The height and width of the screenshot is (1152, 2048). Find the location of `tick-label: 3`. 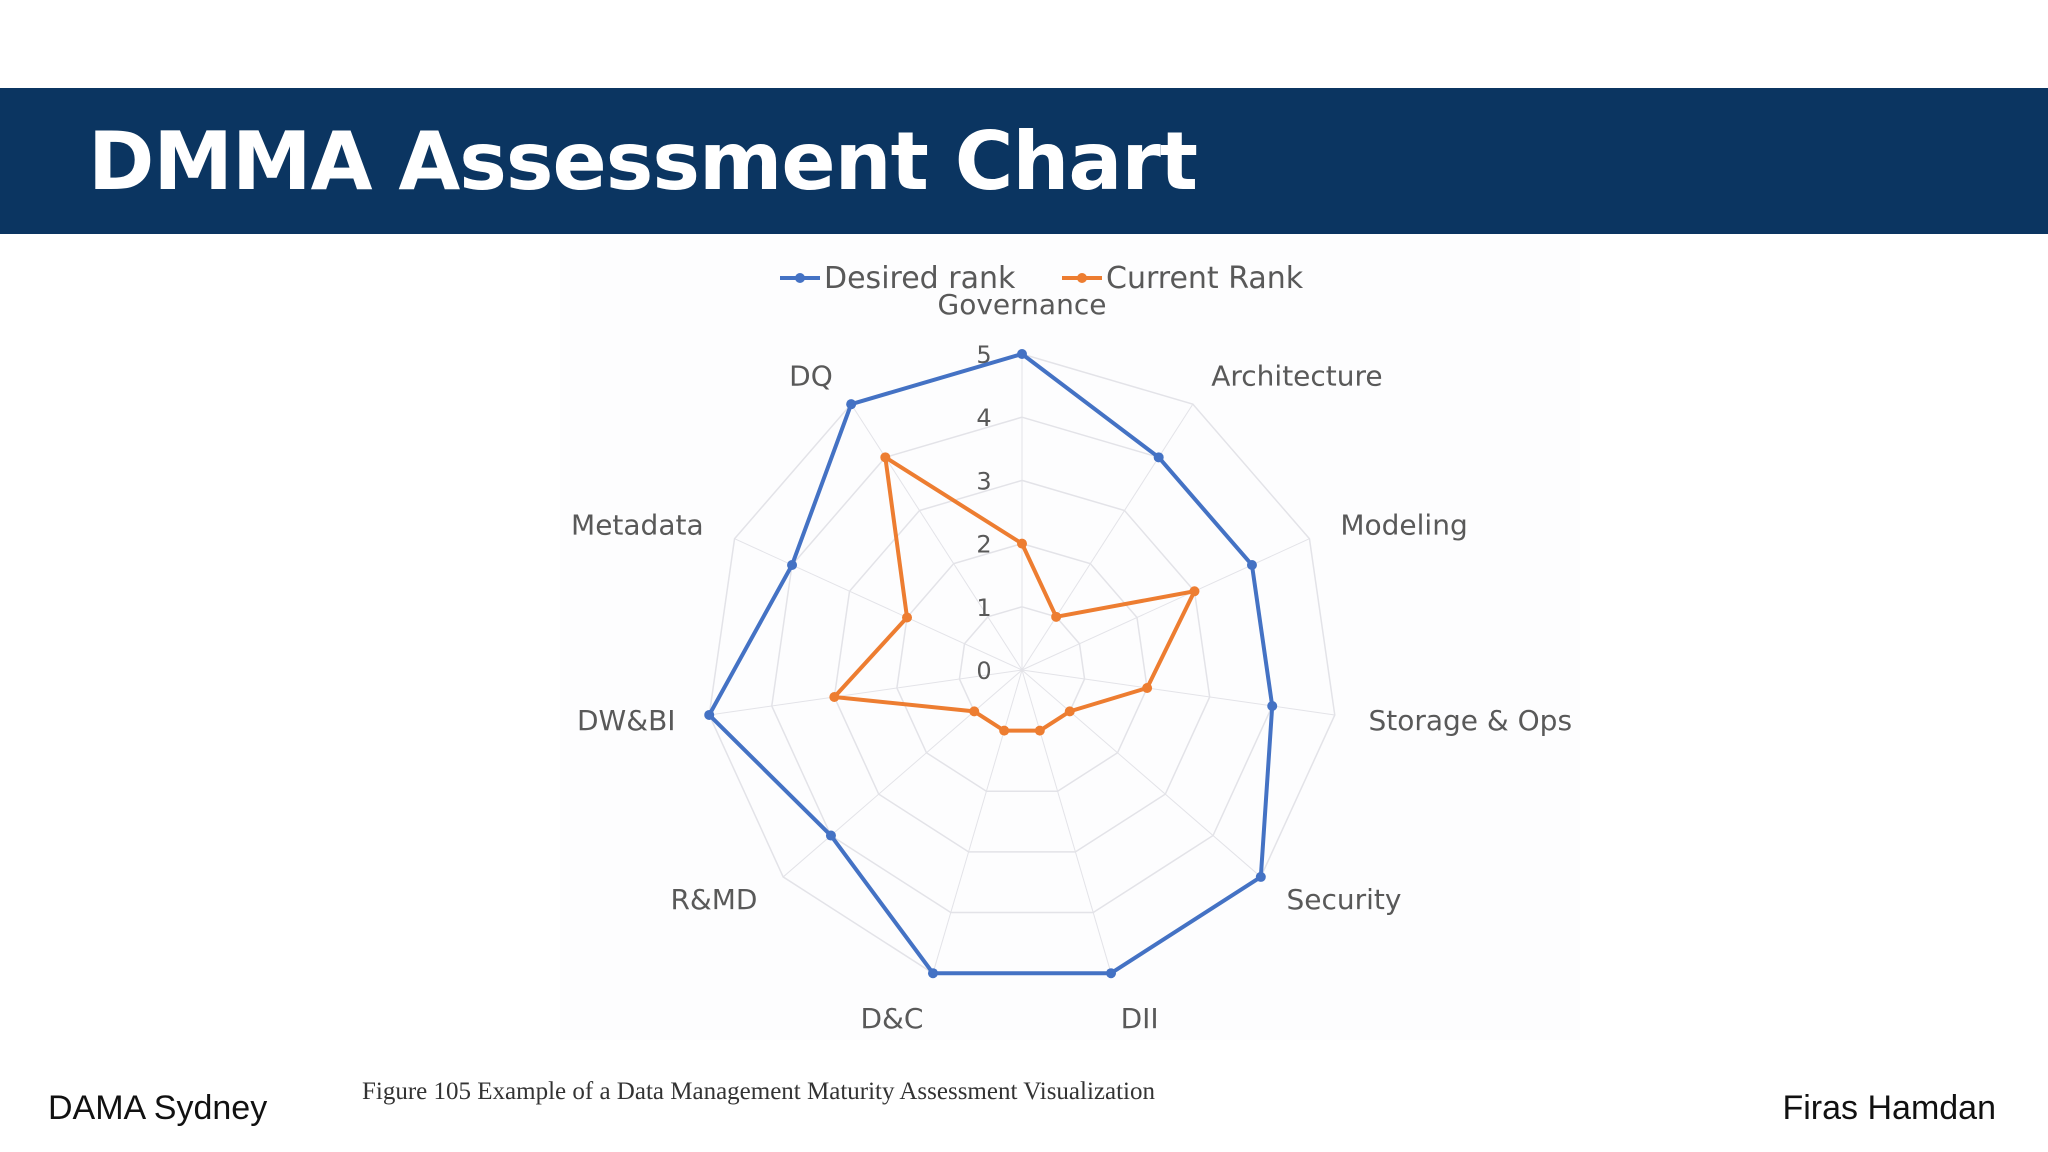

tick-label: 3 is located at coordinates (983, 481).